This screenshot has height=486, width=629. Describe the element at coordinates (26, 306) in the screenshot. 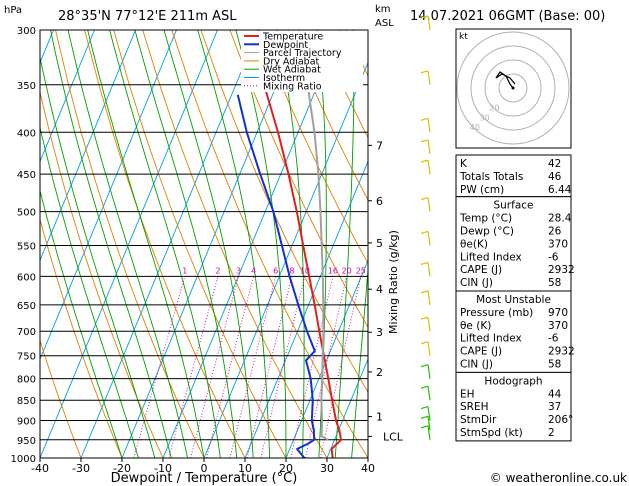

I see `pressure-tick-label: 650` at that location.